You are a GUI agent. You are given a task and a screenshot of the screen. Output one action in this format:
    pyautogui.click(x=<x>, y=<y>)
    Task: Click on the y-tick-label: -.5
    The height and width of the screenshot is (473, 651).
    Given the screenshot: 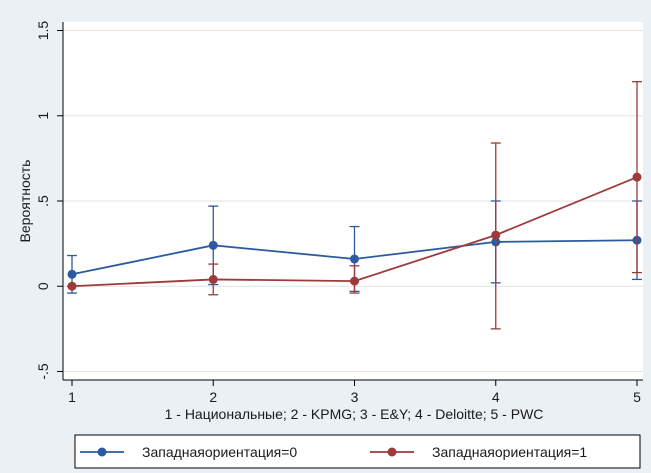 What is the action you would take?
    pyautogui.click(x=43, y=371)
    